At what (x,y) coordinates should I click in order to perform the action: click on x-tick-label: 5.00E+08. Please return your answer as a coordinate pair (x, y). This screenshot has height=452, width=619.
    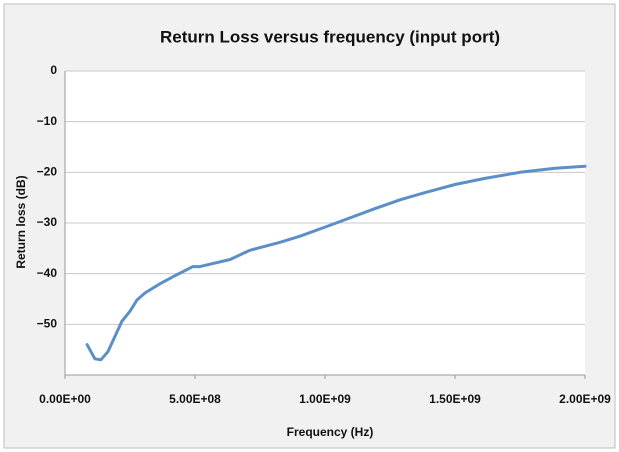
    Looking at the image, I should click on (195, 399).